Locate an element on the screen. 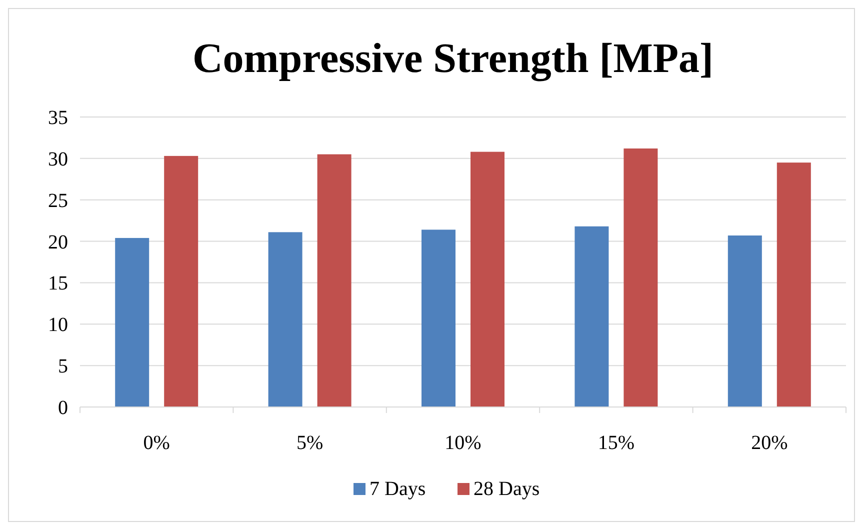 The image size is (863, 530). y-tick-label: 0 is located at coordinates (63, 408).